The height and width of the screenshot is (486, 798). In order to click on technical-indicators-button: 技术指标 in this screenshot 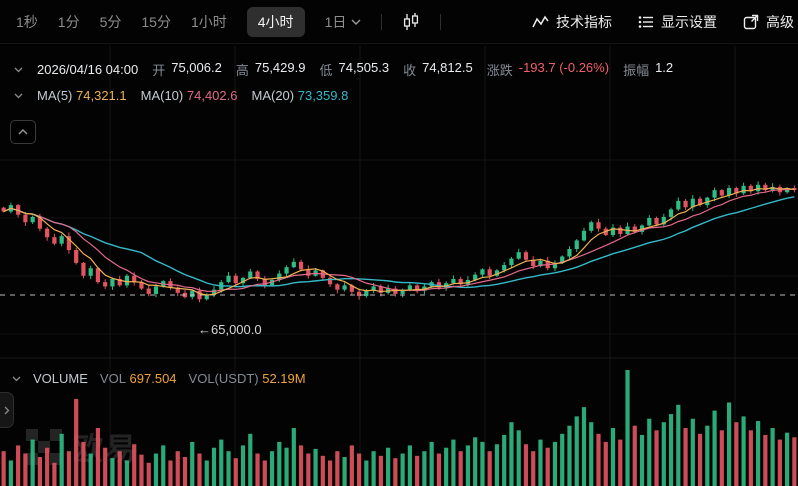, I will do `click(572, 22)`.